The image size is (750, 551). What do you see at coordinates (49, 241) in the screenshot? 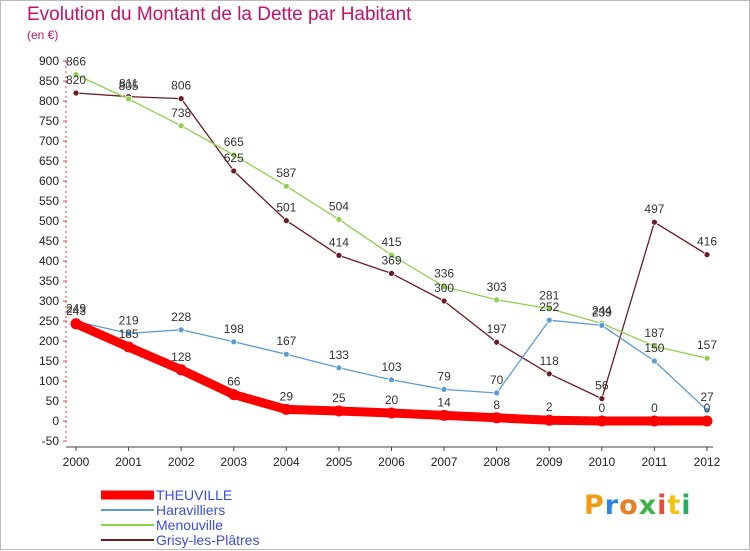
I see `y-tick-label: 450` at bounding box center [49, 241].